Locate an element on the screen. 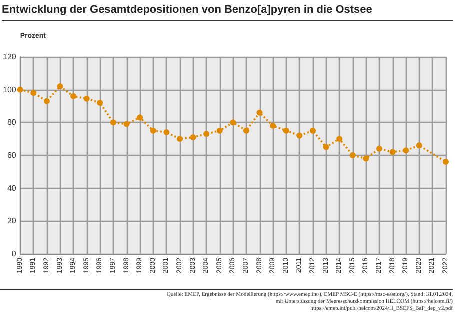 This screenshot has width=455, height=314. y-tick-label: 60 is located at coordinates (12, 155).